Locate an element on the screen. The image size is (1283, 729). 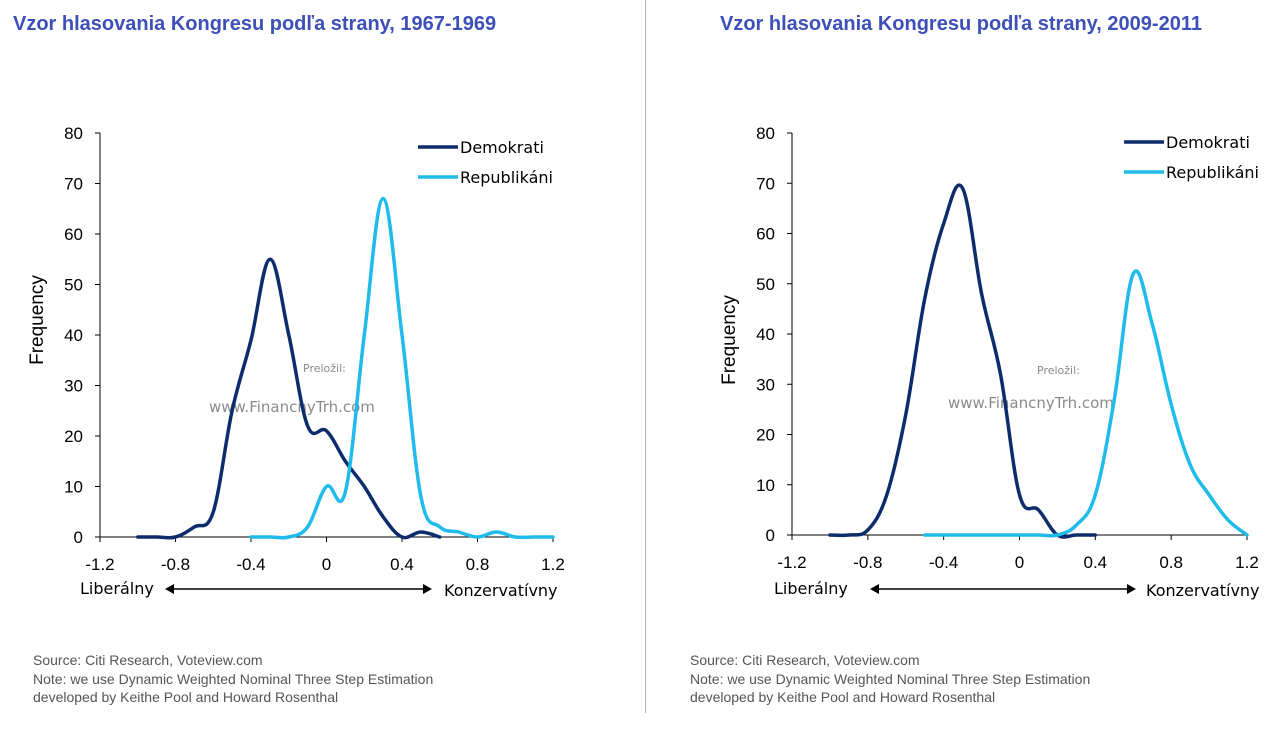
panel-divider is located at coordinates (645, 356).